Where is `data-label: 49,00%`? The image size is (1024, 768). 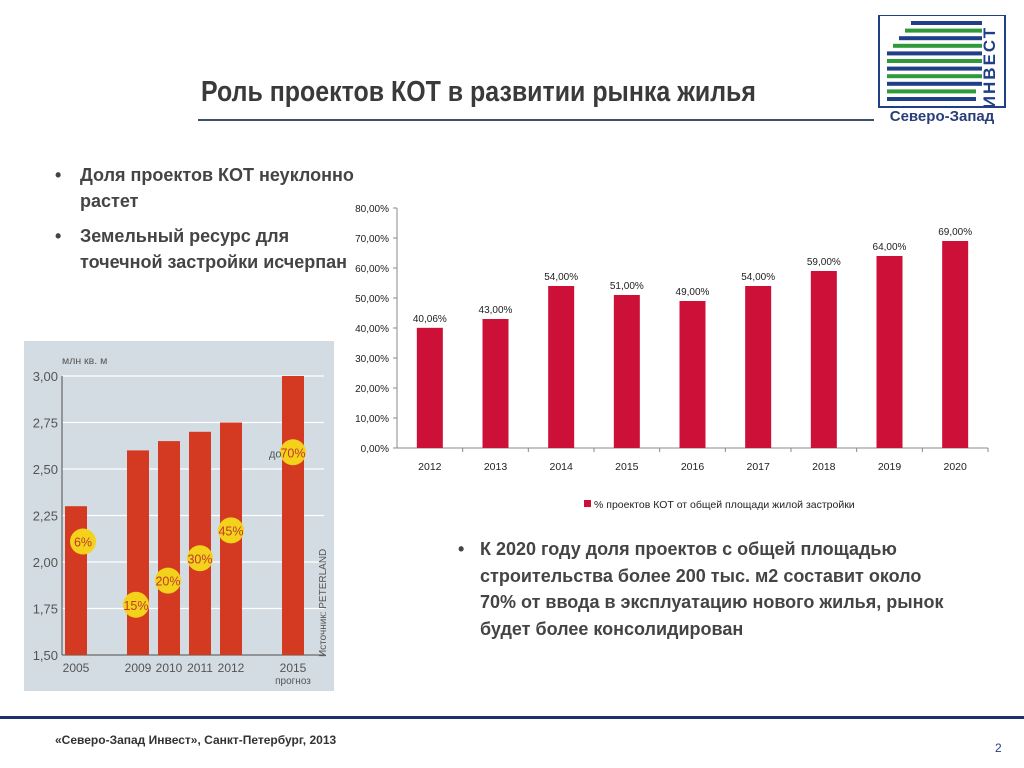
data-label: 49,00% is located at coordinates (693, 292).